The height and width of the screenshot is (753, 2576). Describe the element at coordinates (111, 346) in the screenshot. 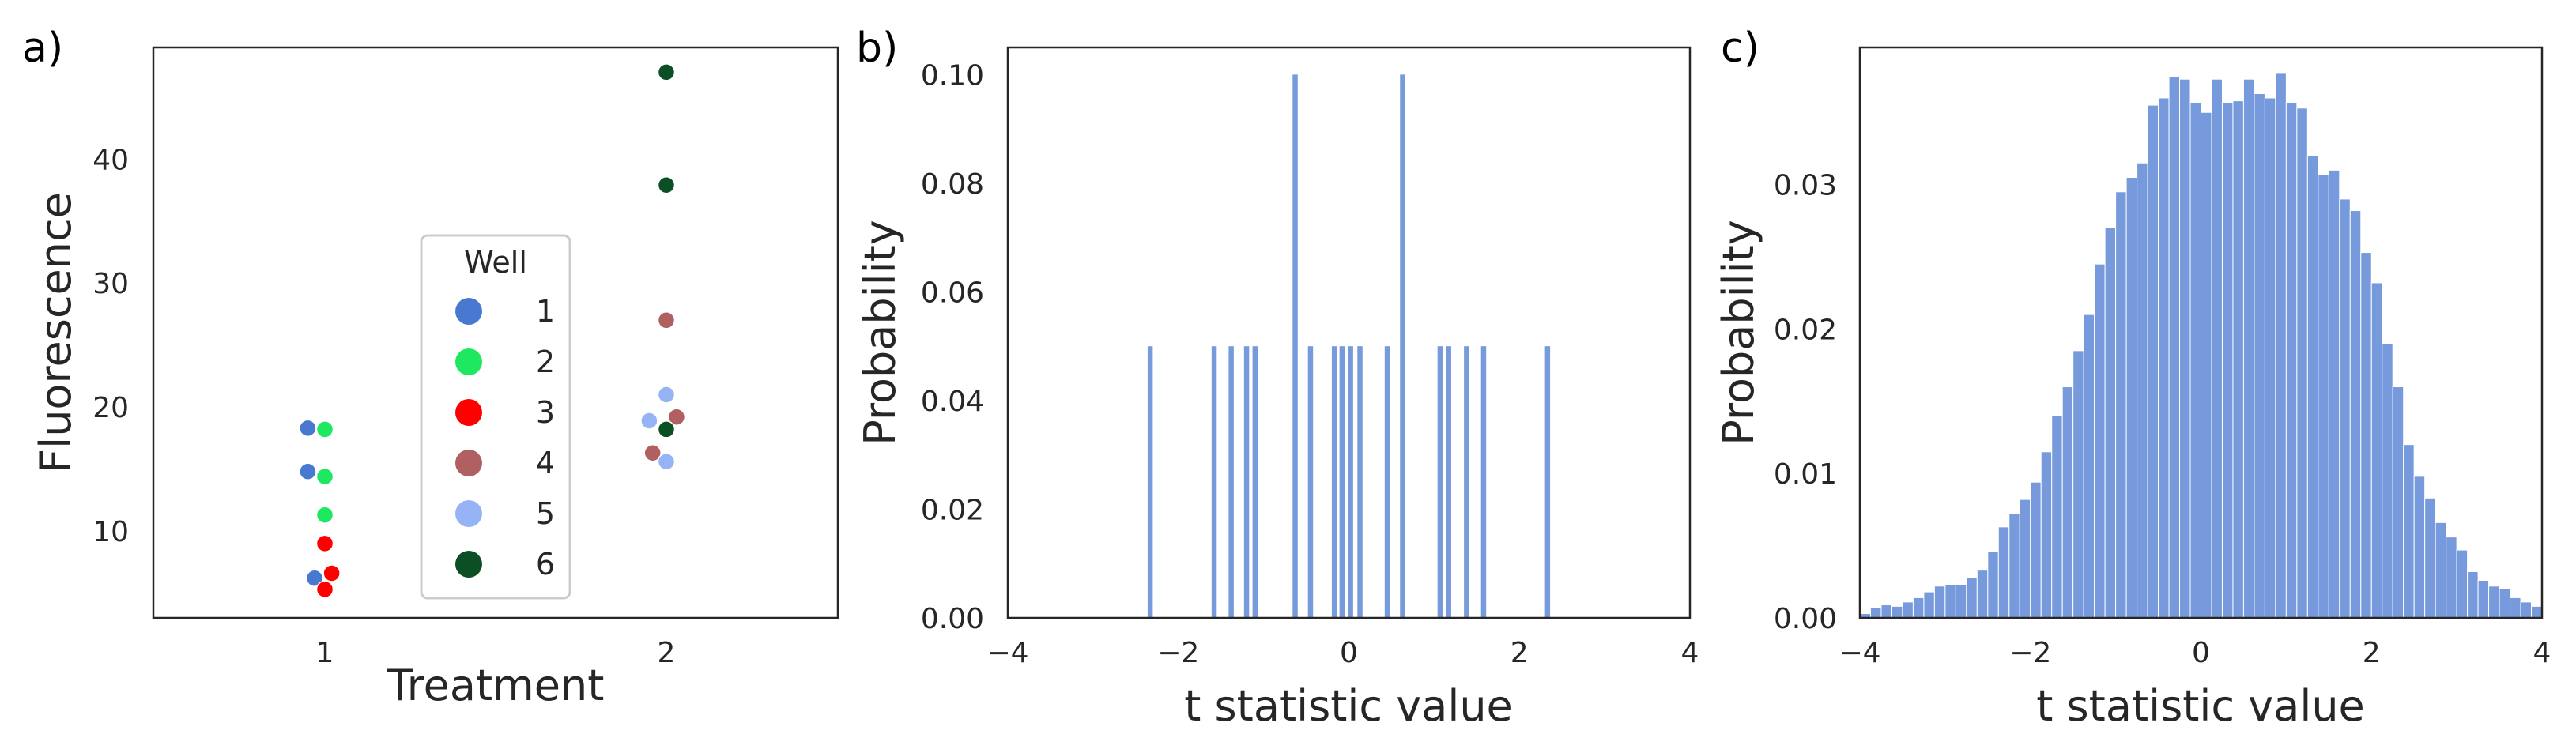

I see `panel-a-y-ticks: 10 20 30 40` at that location.